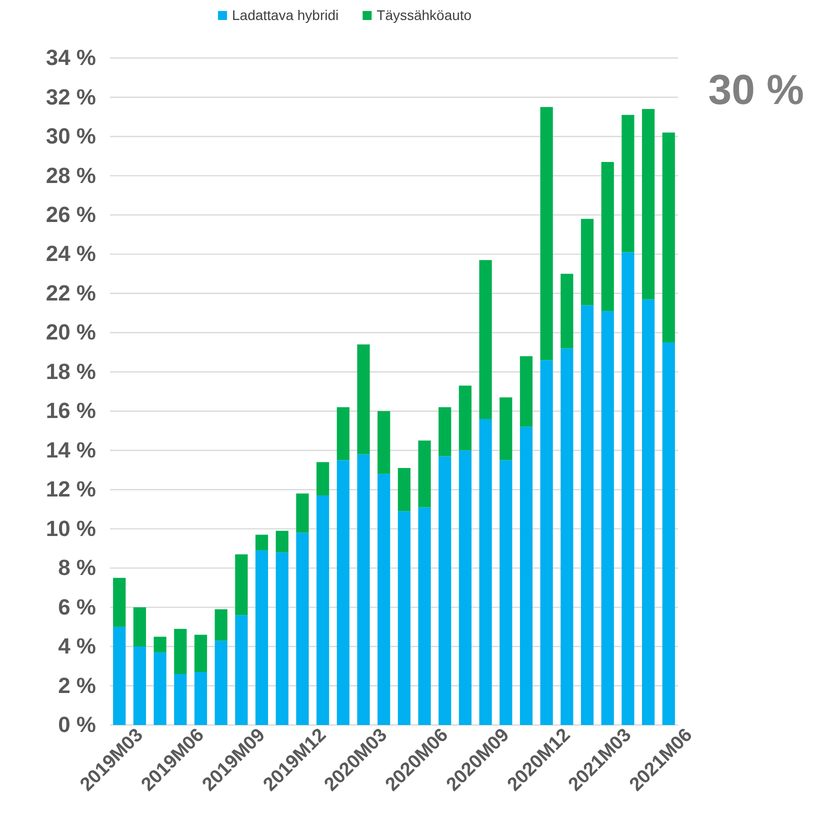 This screenshot has width=813, height=837. Describe the element at coordinates (756, 89) in the screenshot. I see `text: 30 %` at that location.